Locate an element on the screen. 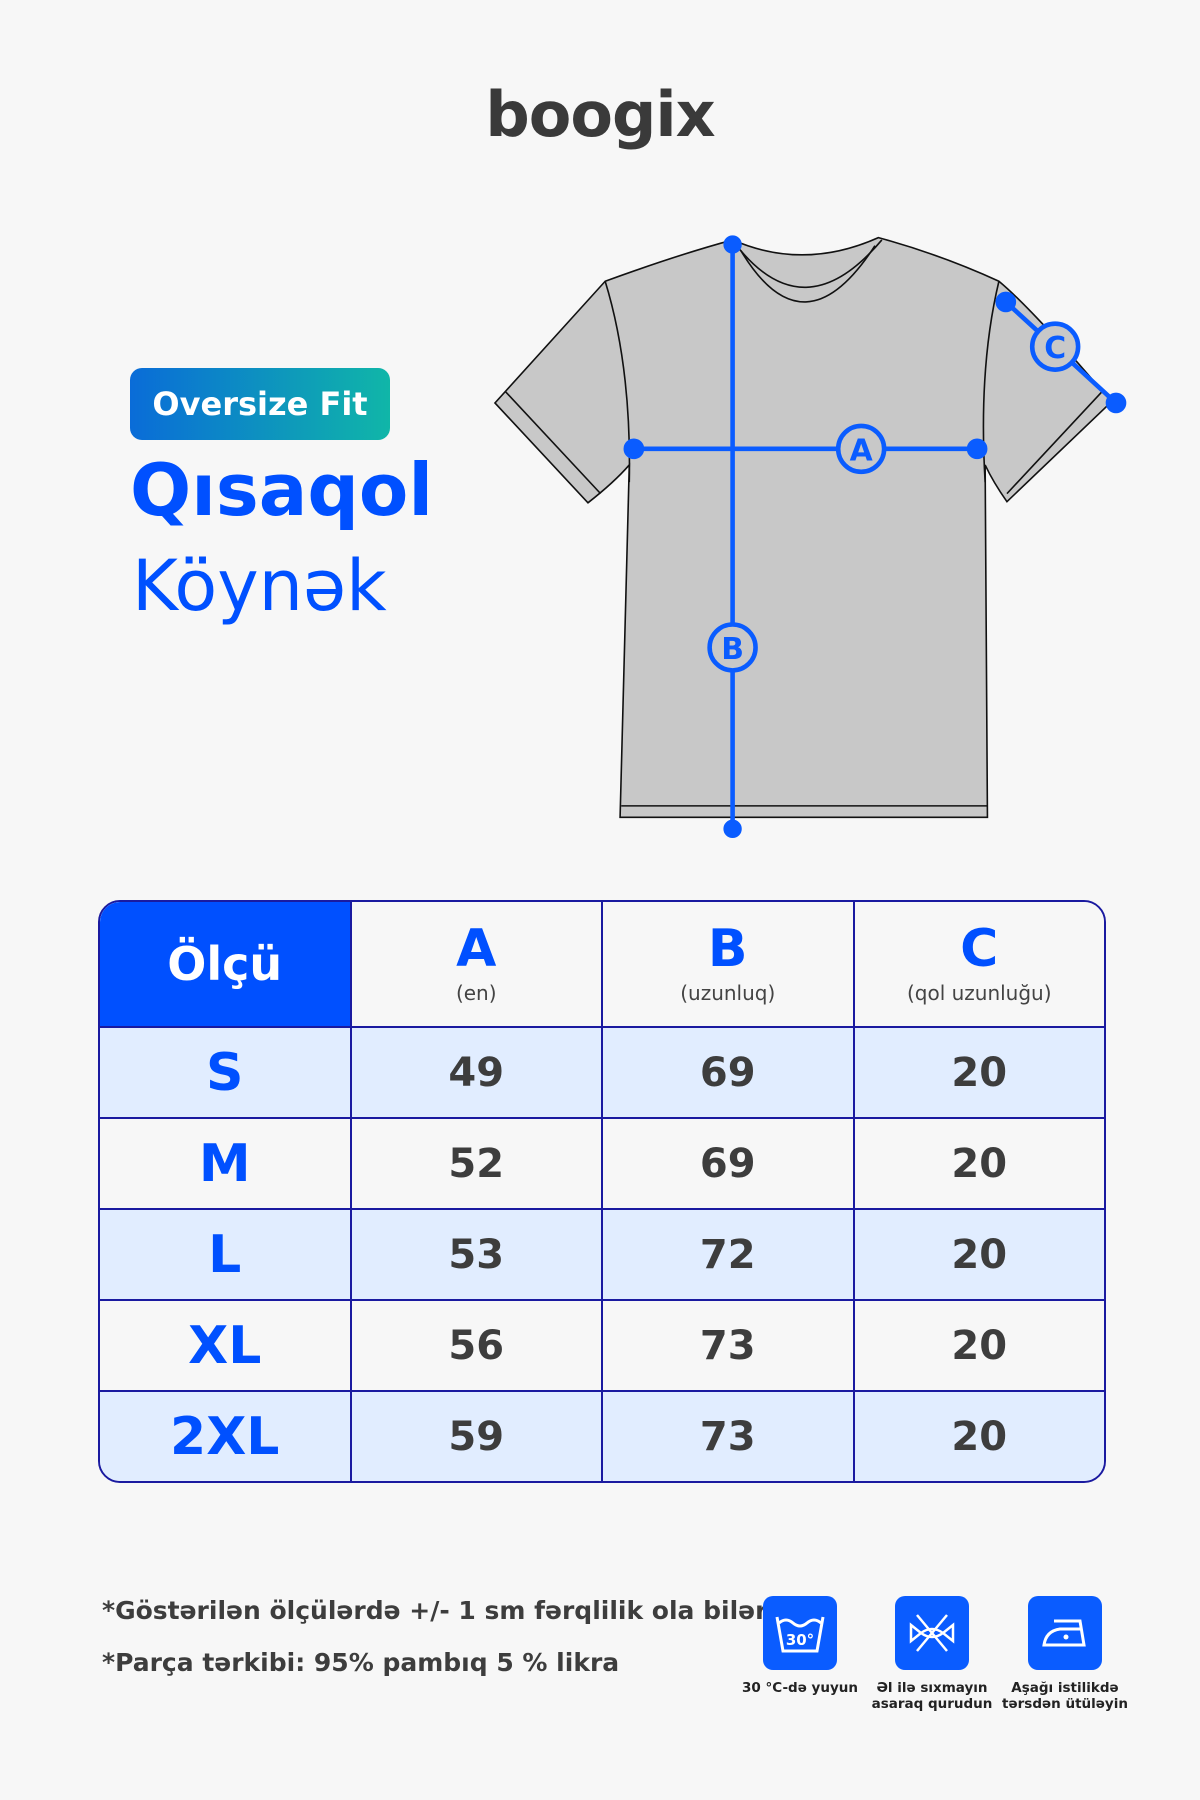 Image resolution: width=1200 pixels, height=1800 pixels. value-b: 72 is located at coordinates (727, 1254).